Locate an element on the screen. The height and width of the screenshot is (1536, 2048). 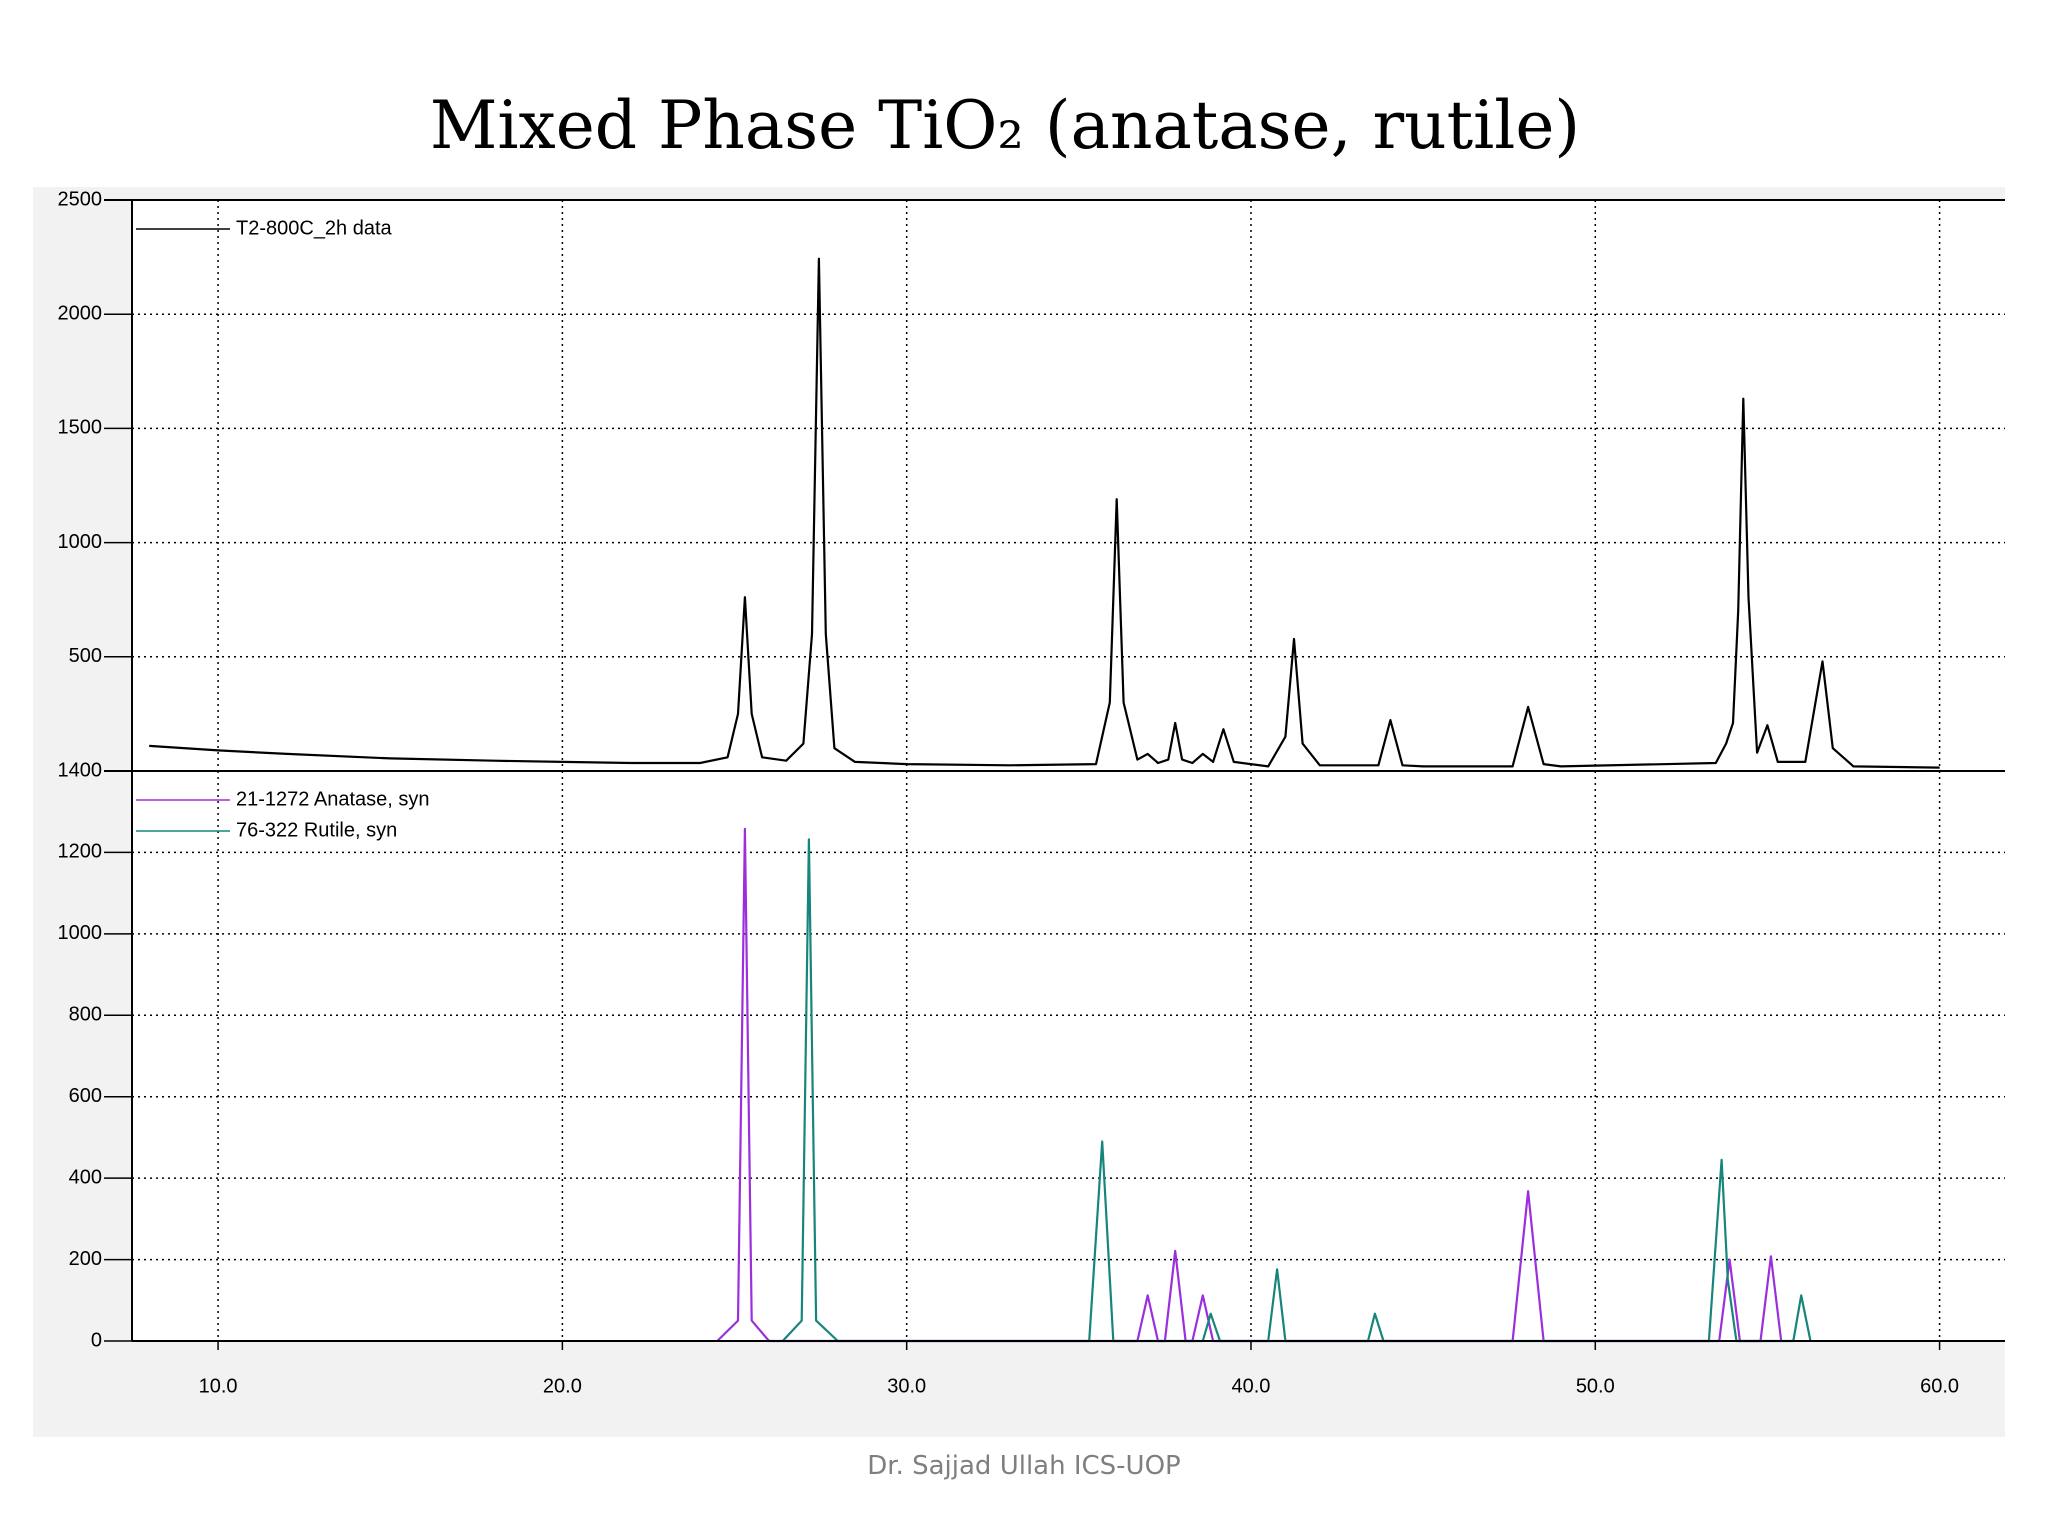
x-tick-label: 20.0 is located at coordinates (562, 1386).